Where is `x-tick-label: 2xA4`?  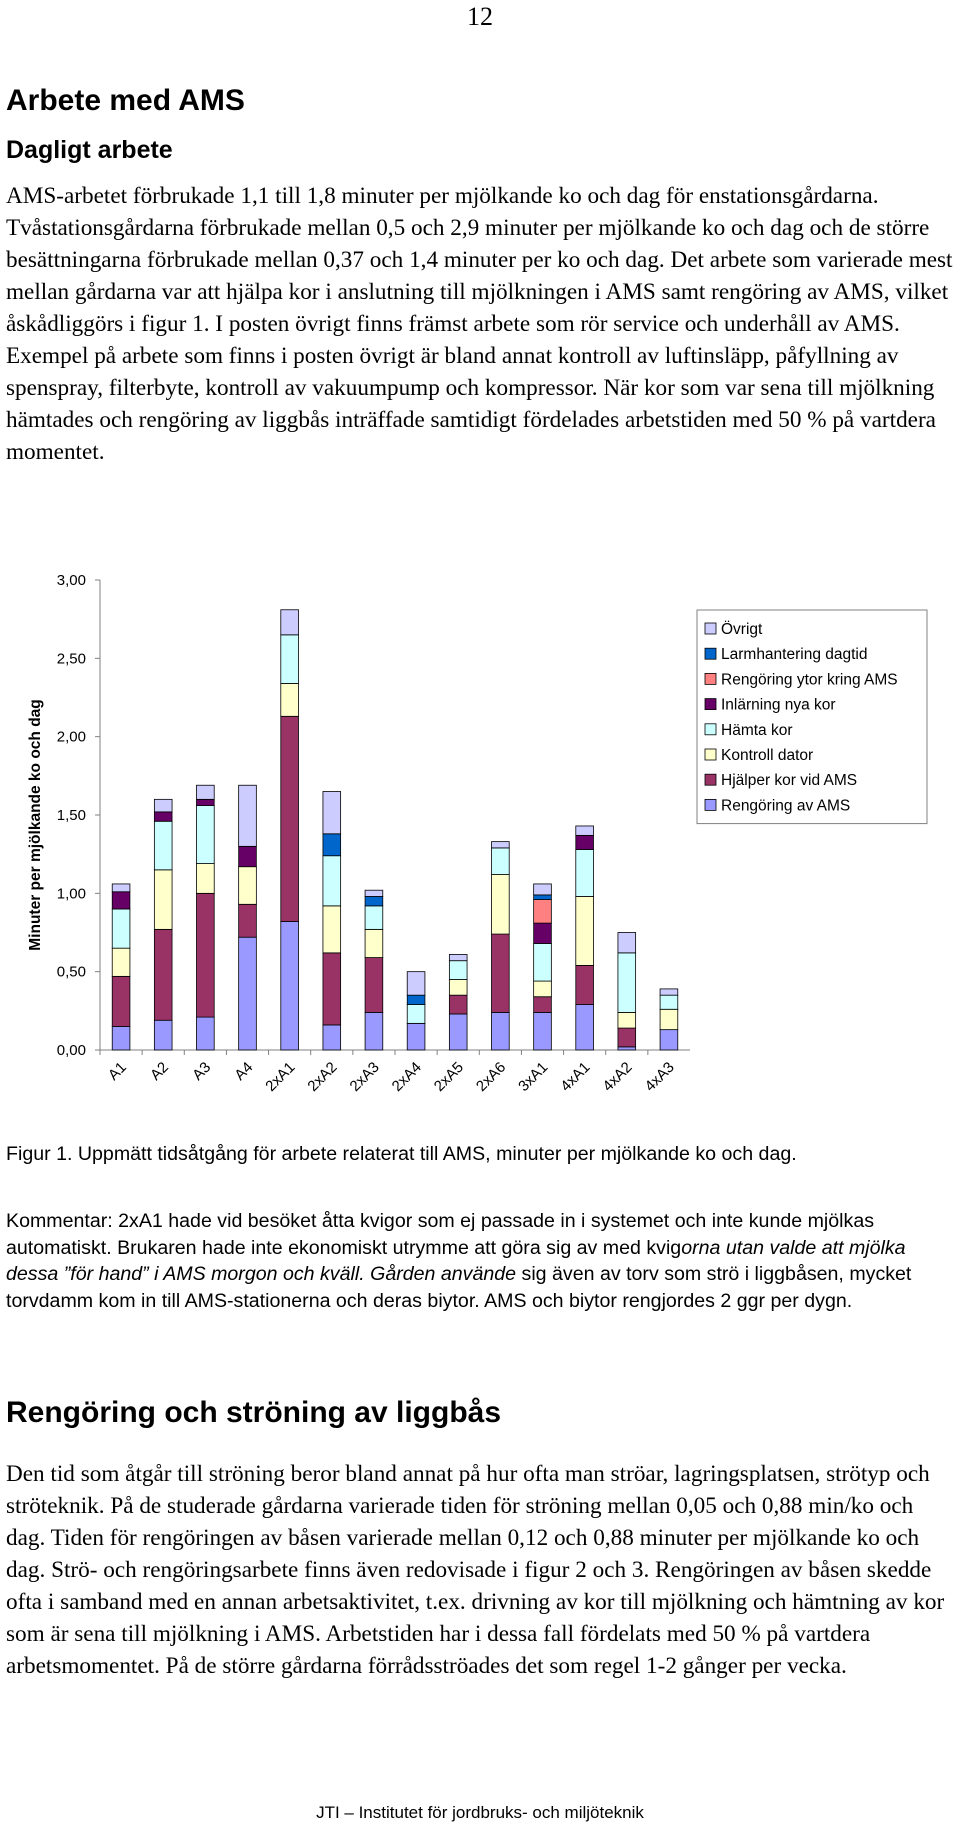 x-tick-label: 2xA4 is located at coordinates (407, 1077).